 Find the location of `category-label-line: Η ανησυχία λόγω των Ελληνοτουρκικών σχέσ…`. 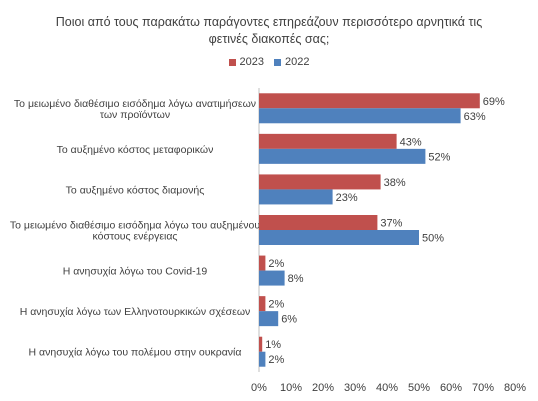

category-label-line: Η ανησυχία λόγω των Ελληνοτουρκικών σχέσ… is located at coordinates (135, 312).